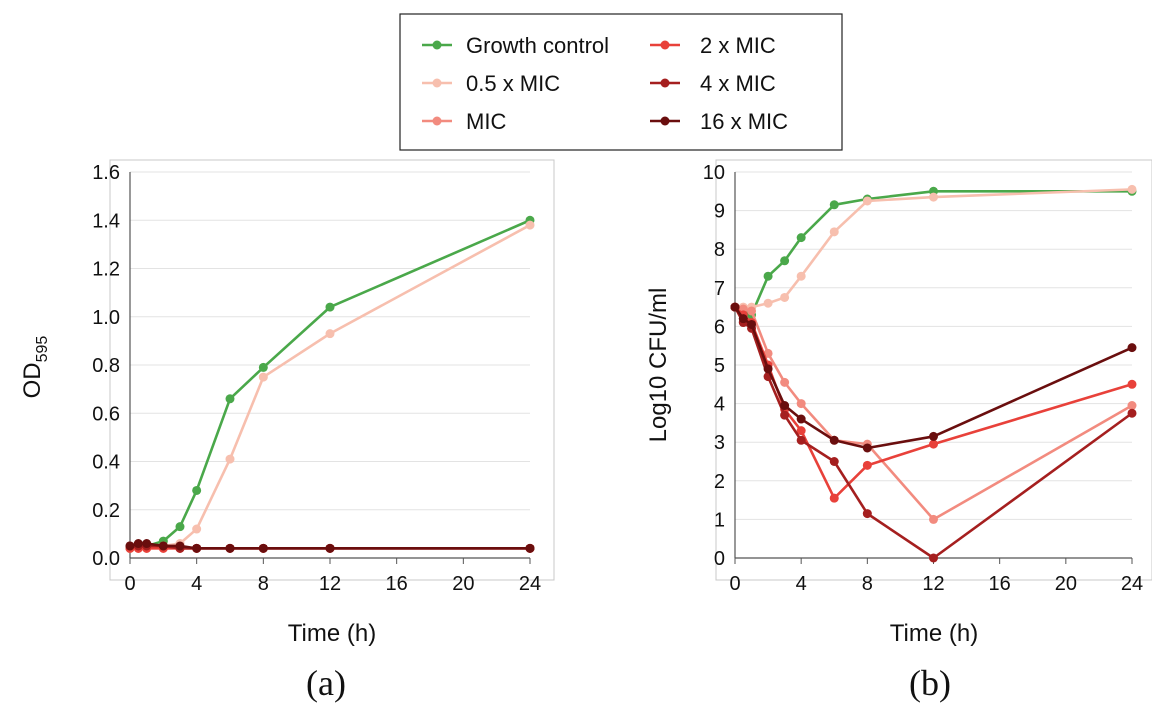 This screenshot has width=1152, height=714. Describe the element at coordinates (32, 380) in the screenshot. I see `y-axis-title-main: OD` at that location.